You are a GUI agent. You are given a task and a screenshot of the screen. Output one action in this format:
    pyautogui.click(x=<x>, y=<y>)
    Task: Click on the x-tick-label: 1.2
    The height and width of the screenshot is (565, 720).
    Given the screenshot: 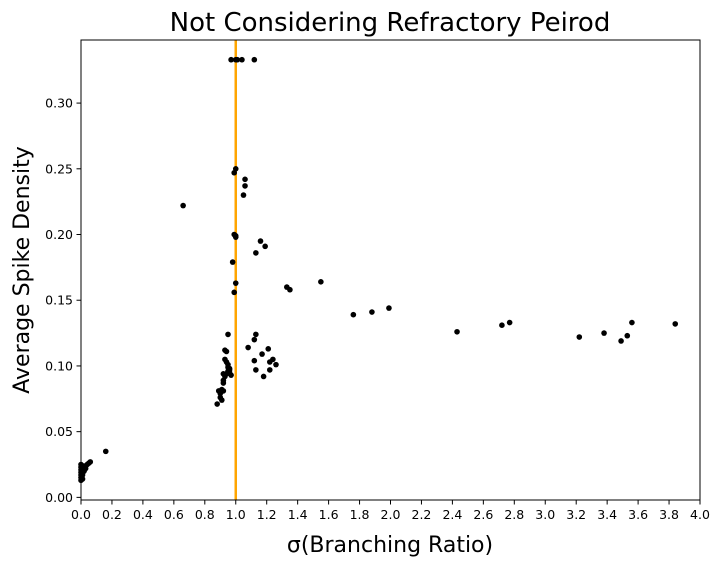 What is the action you would take?
    pyautogui.click(x=267, y=514)
    